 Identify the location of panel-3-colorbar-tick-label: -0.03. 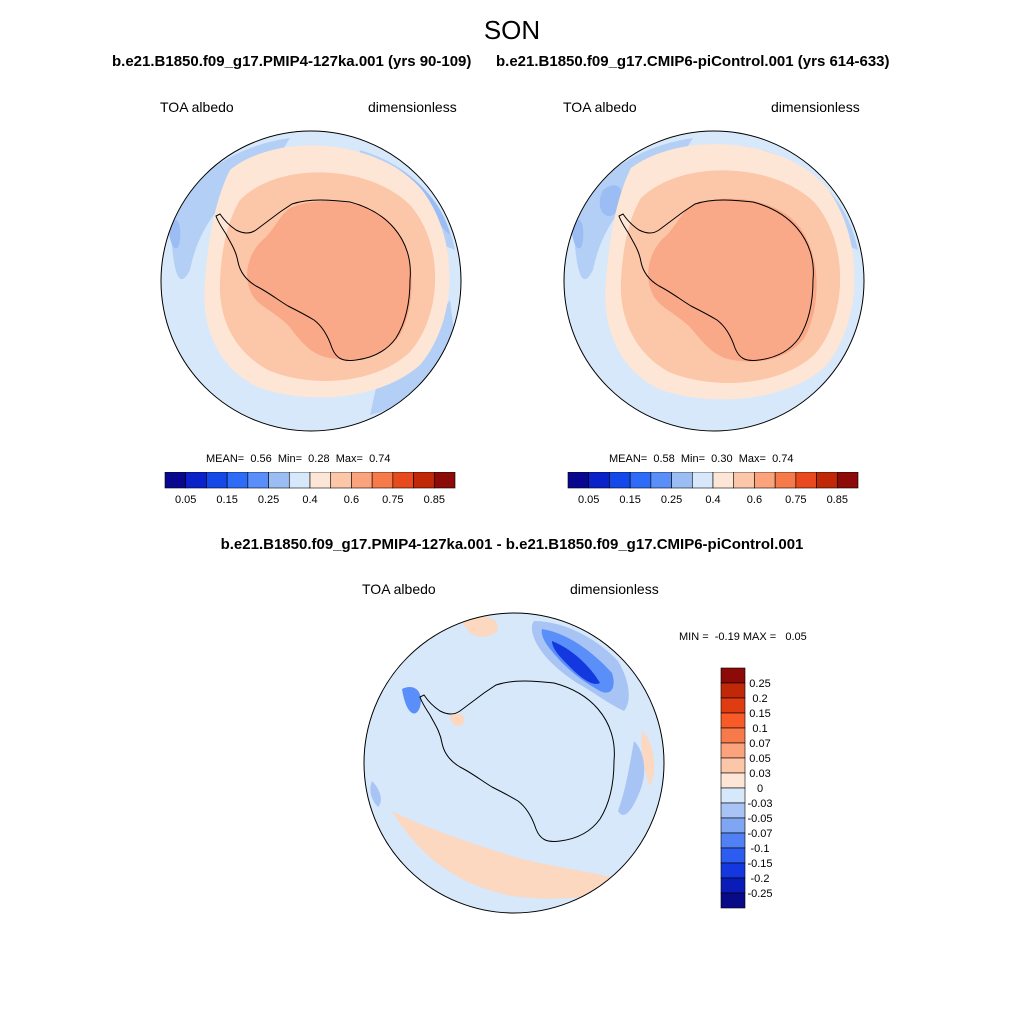
(759, 804).